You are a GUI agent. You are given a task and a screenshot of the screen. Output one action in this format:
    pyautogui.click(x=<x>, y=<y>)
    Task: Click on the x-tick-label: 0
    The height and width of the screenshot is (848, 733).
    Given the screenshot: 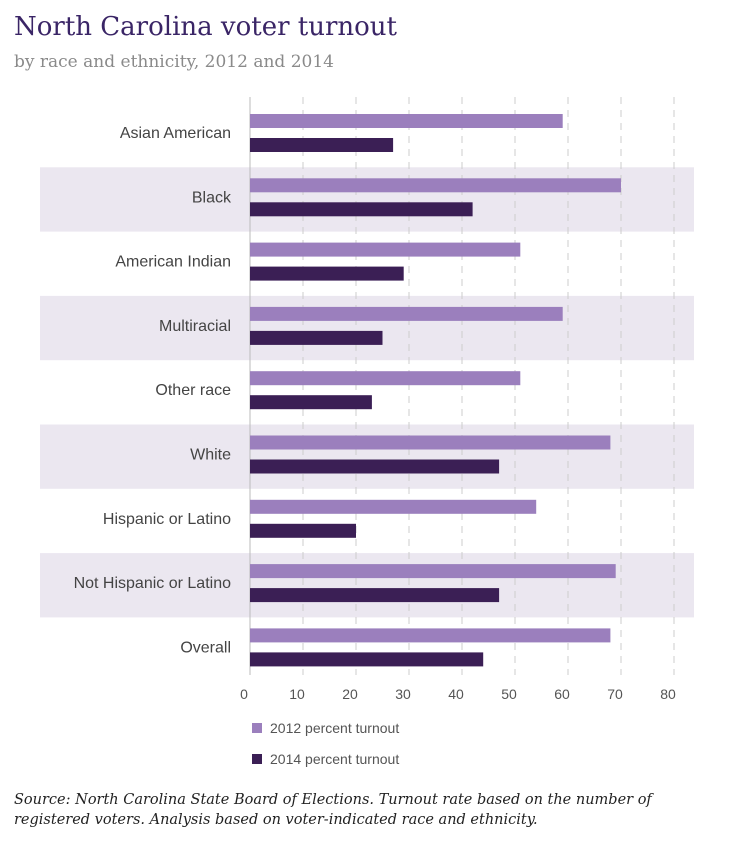 What is the action you would take?
    pyautogui.click(x=244, y=693)
    